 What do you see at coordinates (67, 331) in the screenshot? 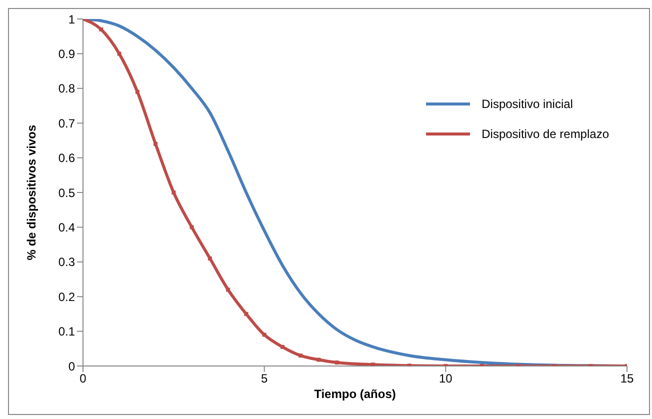
I see `y-tick-label: 0.1` at bounding box center [67, 331].